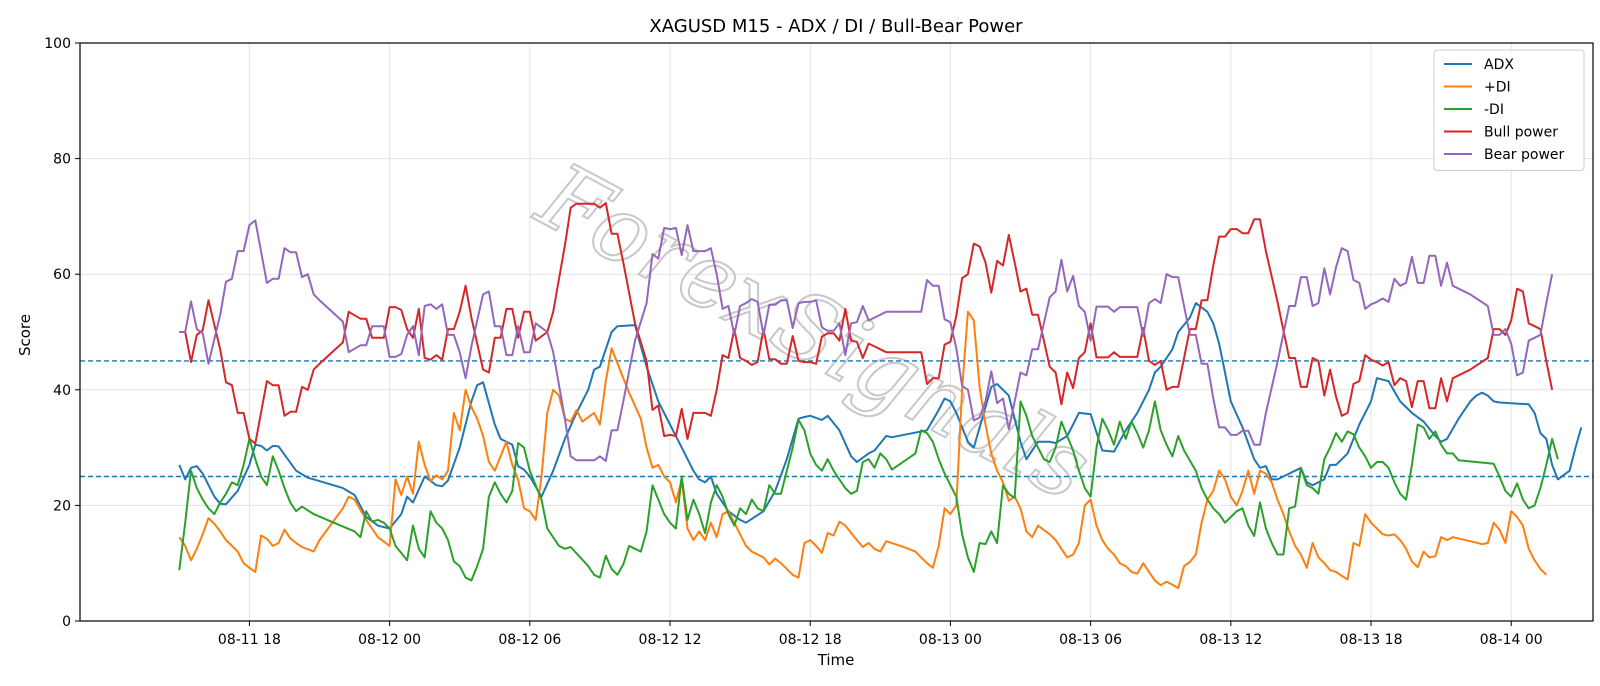 This screenshot has height=686, width=1600. Describe the element at coordinates (1521, 133) in the screenshot. I see `legend-label: Bull power` at that location.